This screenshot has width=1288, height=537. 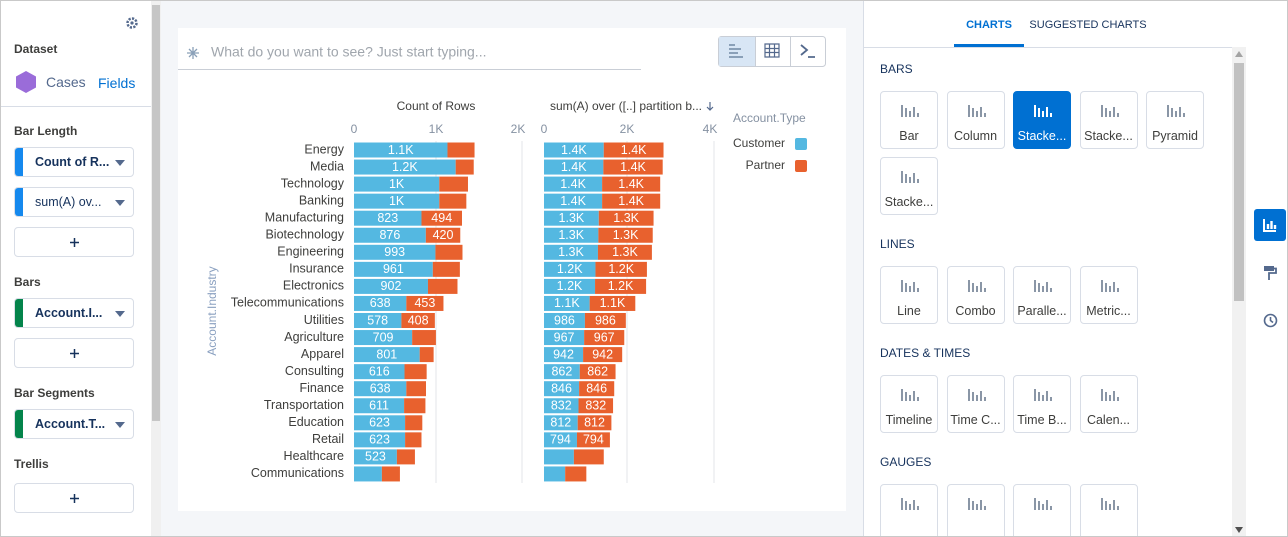 I want to click on tab: CHARTS, so click(x=989, y=25).